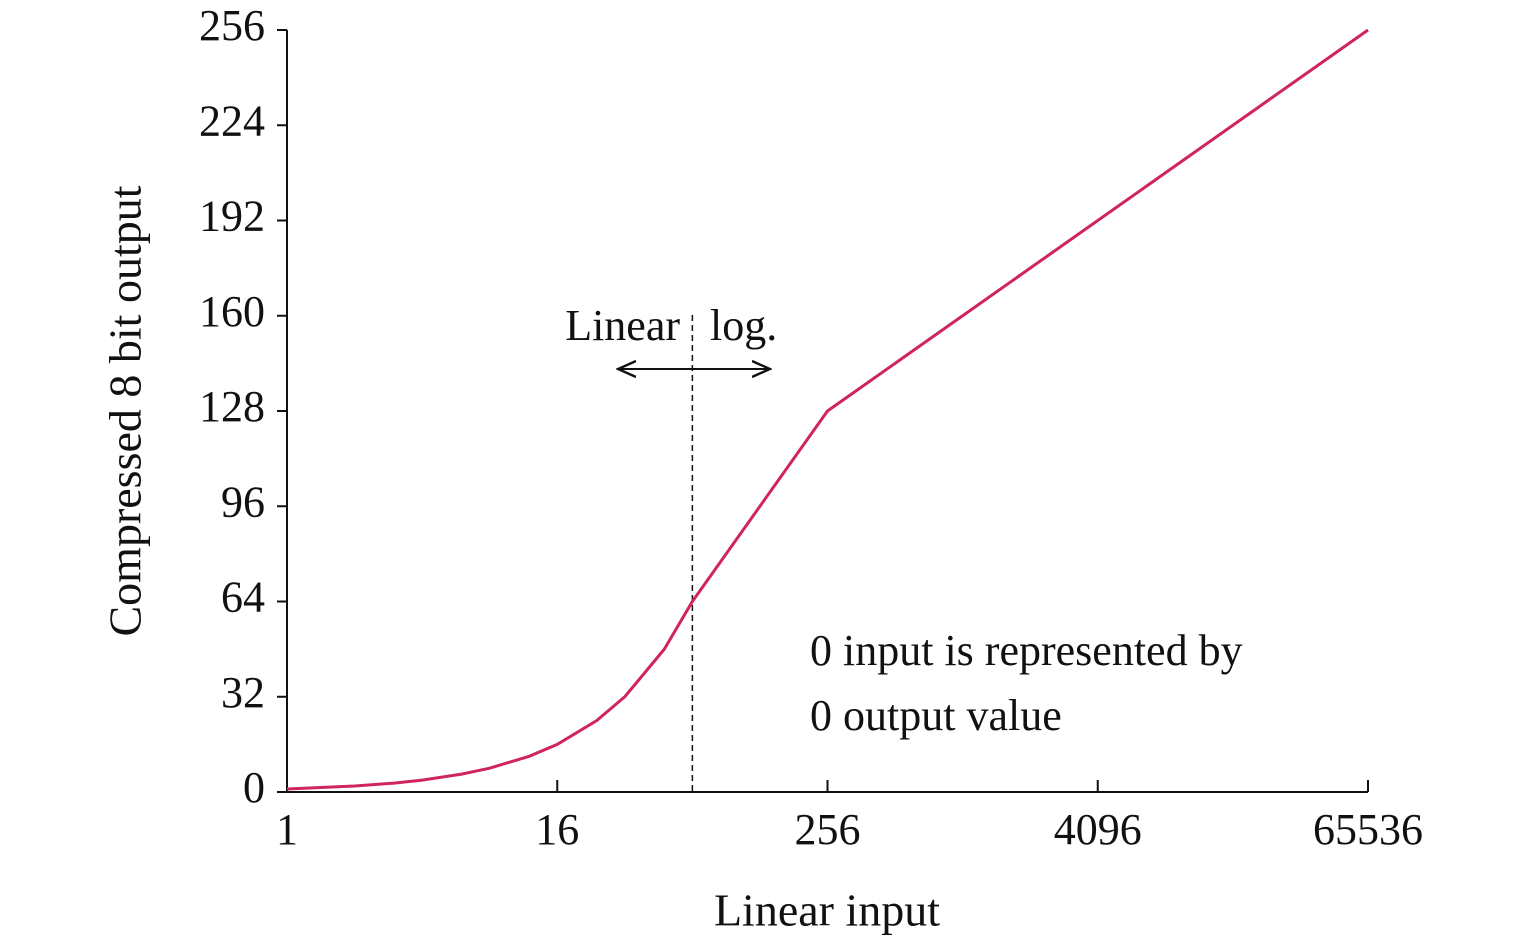 This screenshot has width=1535, height=950. I want to click on y-tick-label: 224, so click(232, 120).